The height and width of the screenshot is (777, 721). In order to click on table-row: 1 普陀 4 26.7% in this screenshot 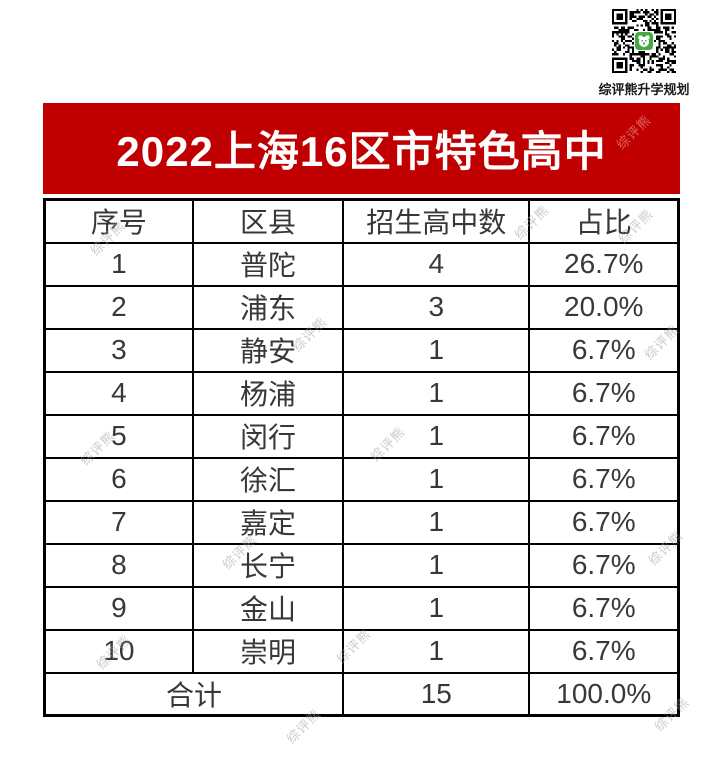, I will do `click(361, 264)`.